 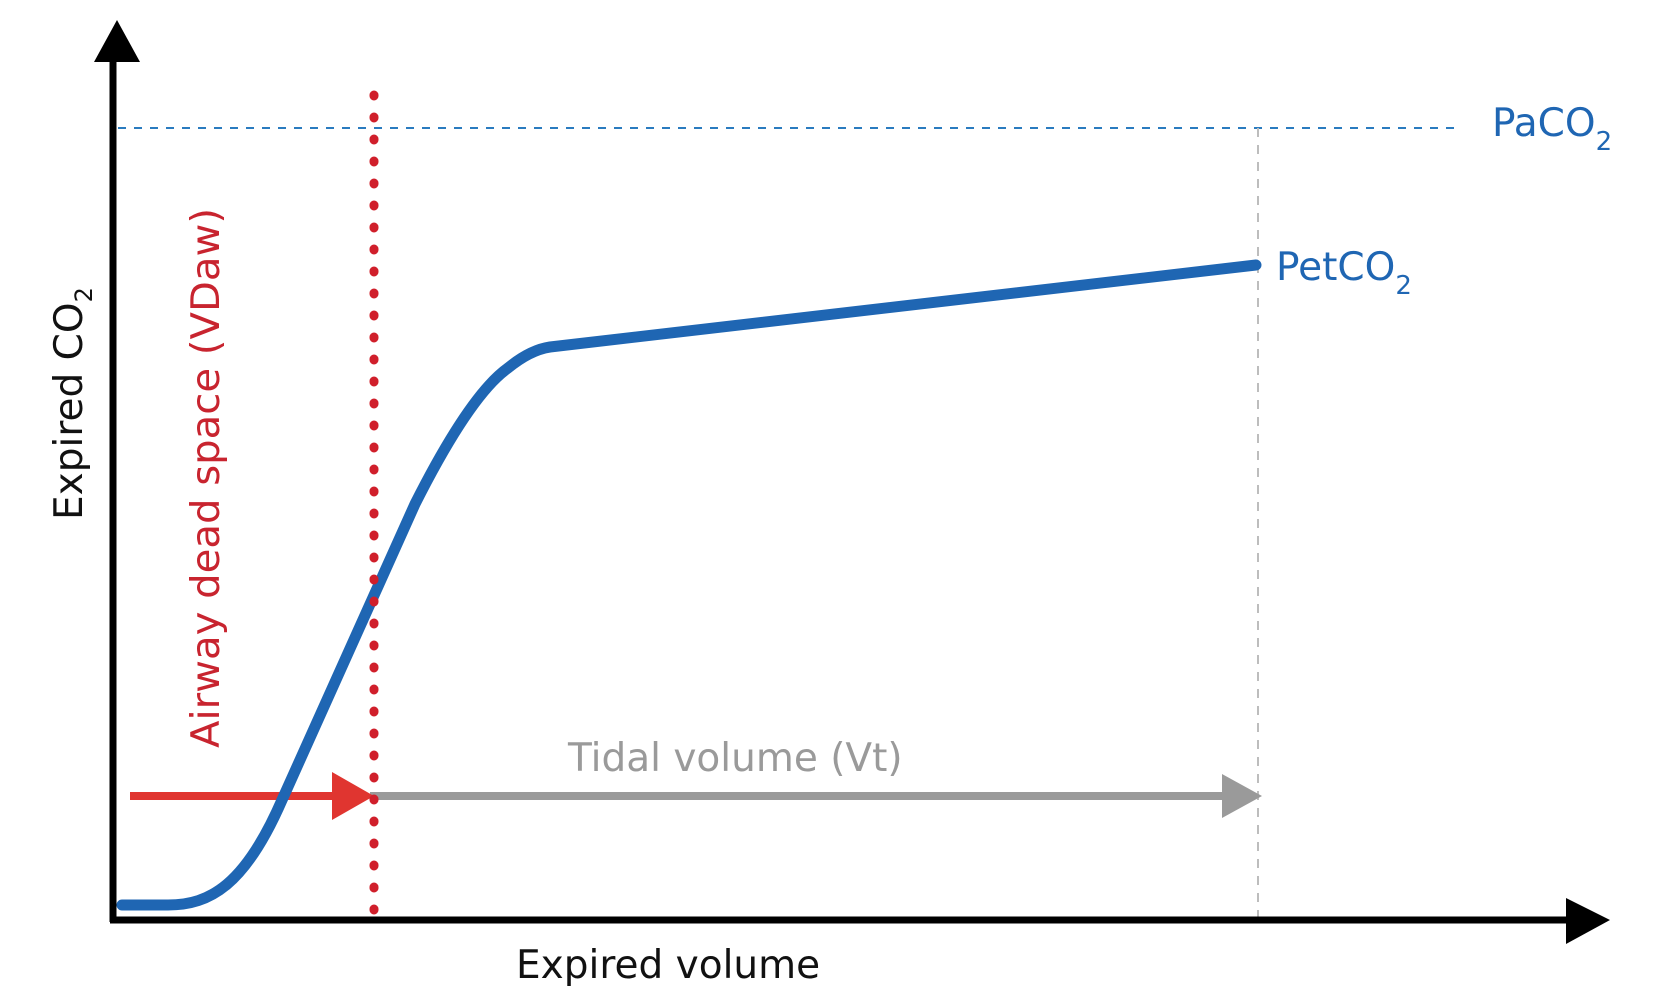 I want to click on y-axis, so click(x=117, y=471).